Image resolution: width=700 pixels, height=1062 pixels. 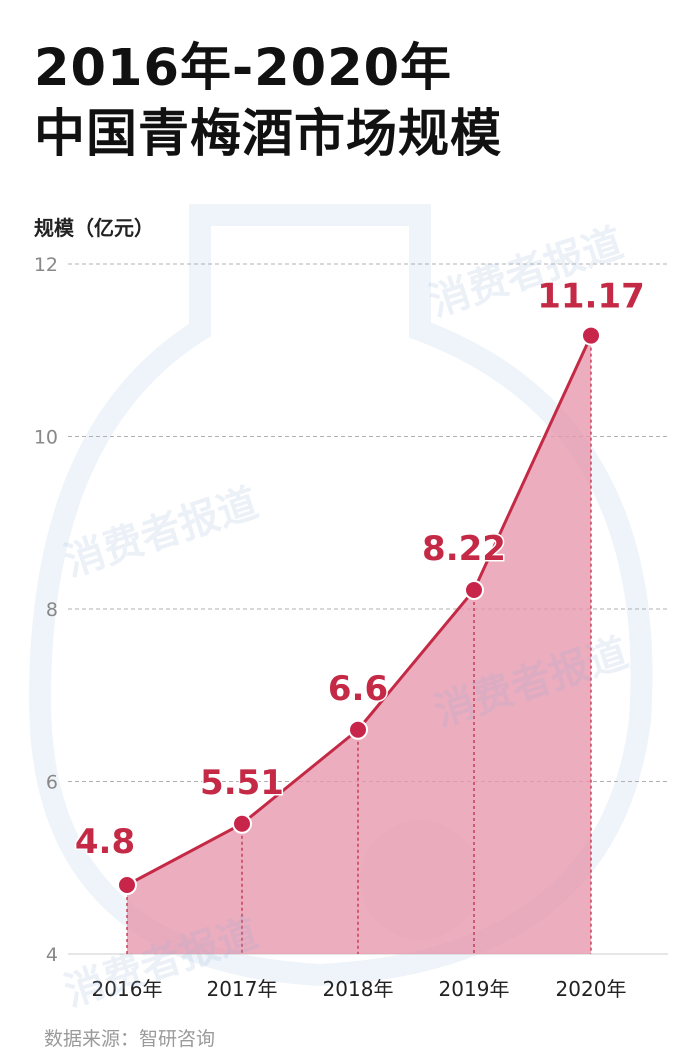 I want to click on data-label: 5.51, so click(x=242, y=783).